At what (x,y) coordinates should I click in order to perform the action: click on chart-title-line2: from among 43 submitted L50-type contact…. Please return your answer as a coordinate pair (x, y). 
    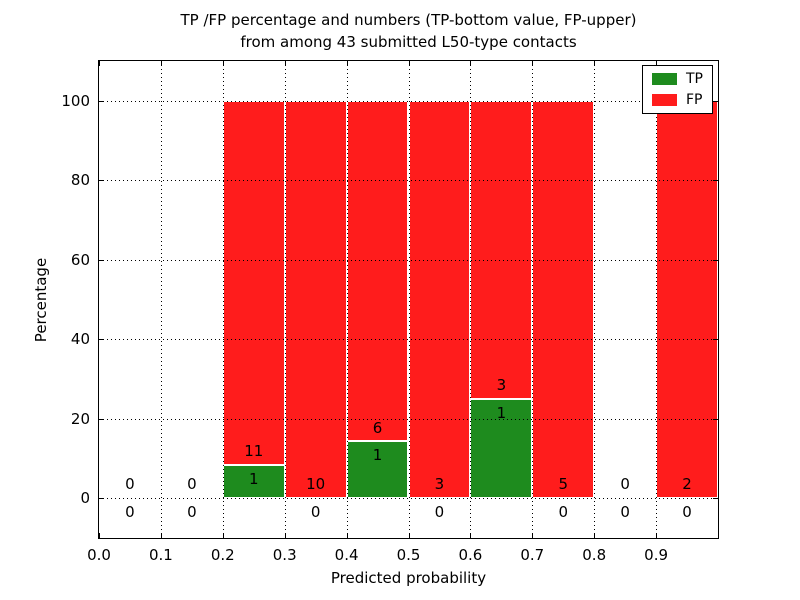
    Looking at the image, I should click on (408, 42).